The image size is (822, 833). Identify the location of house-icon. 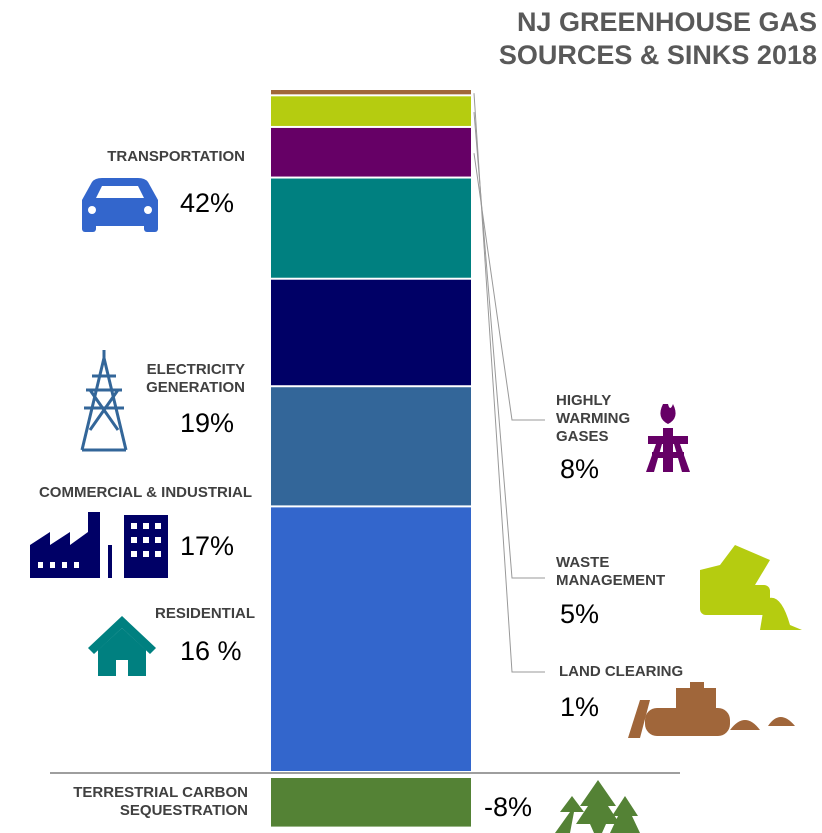
(122, 646).